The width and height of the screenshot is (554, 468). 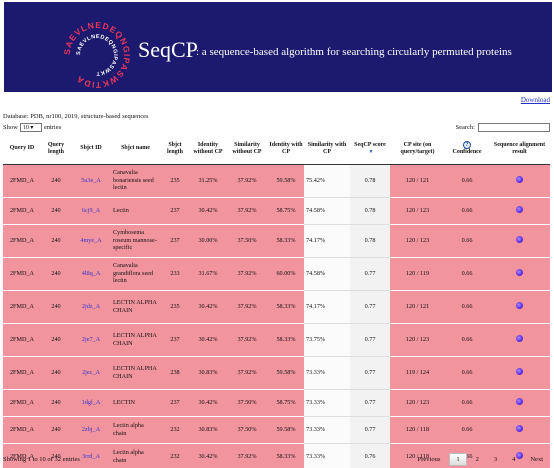 What do you see at coordinates (22, 149) in the screenshot?
I see `col-query-id: Query ID` at bounding box center [22, 149].